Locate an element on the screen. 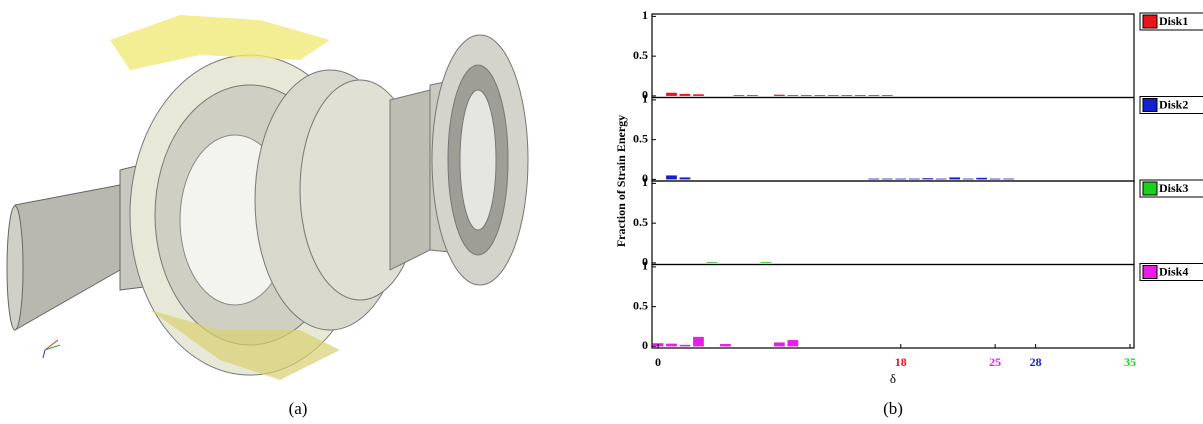 This screenshot has width=1203, height=424. legend-label: Disk1 is located at coordinates (1173, 21).